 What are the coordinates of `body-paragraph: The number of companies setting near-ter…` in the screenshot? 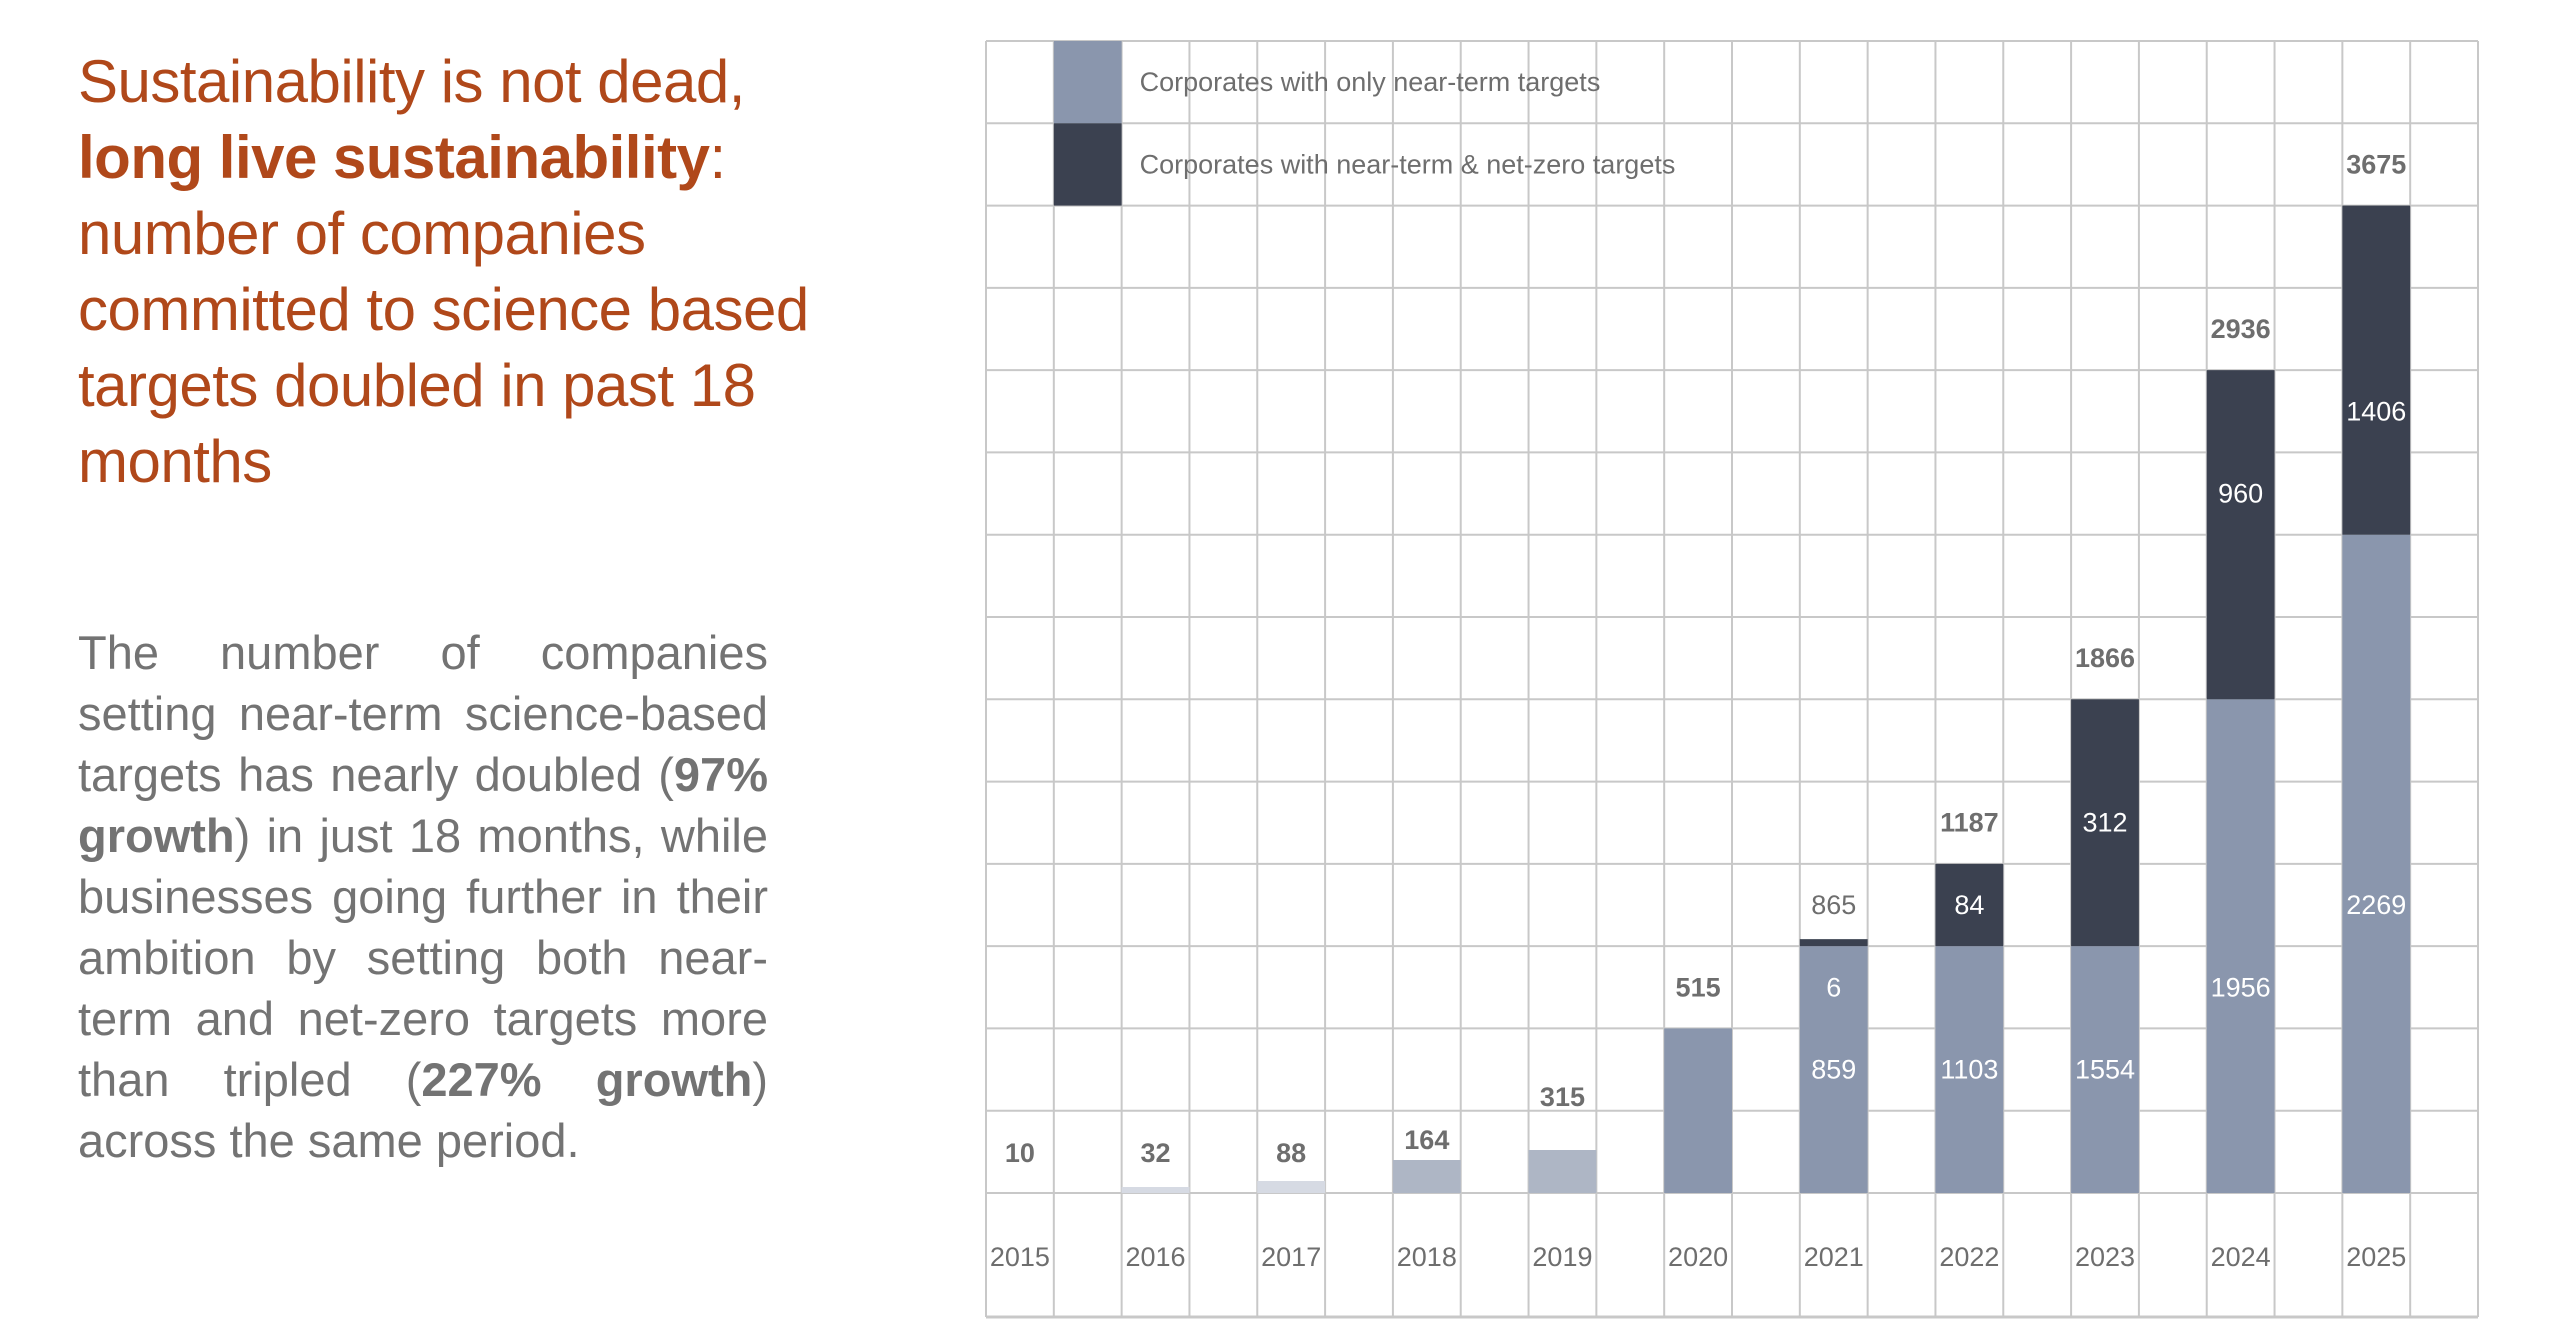 It's located at (423, 896).